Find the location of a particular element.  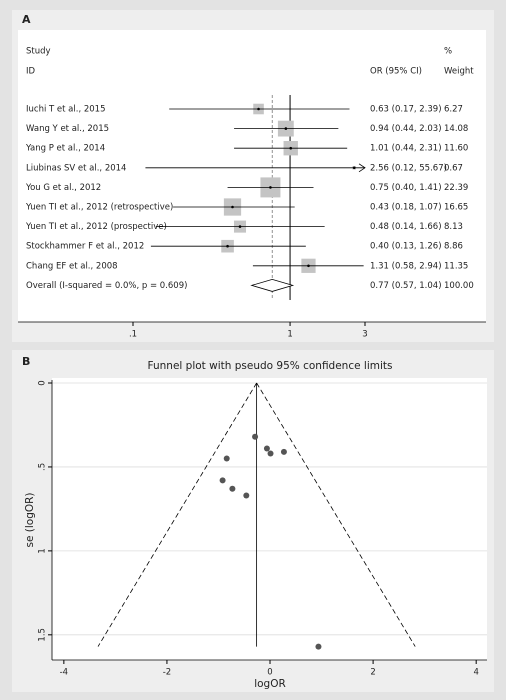

x-tick-label: 2 is located at coordinates (372, 673).